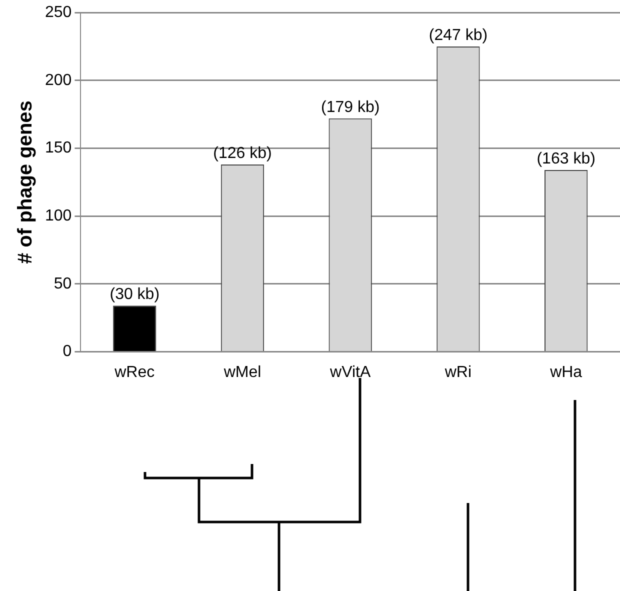 The height and width of the screenshot is (591, 620). I want to click on x-tick-label: wRi, so click(458, 372).